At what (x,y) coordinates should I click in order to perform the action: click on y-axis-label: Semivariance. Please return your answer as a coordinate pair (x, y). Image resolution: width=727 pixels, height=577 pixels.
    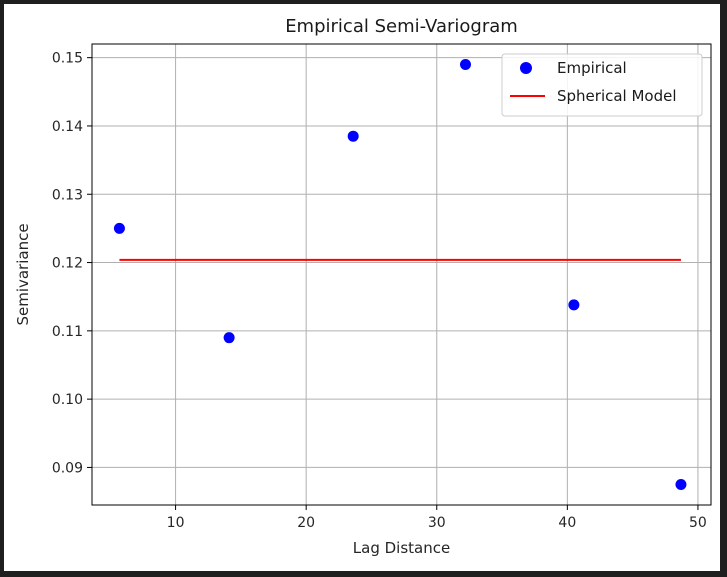
    Looking at the image, I should click on (23, 274).